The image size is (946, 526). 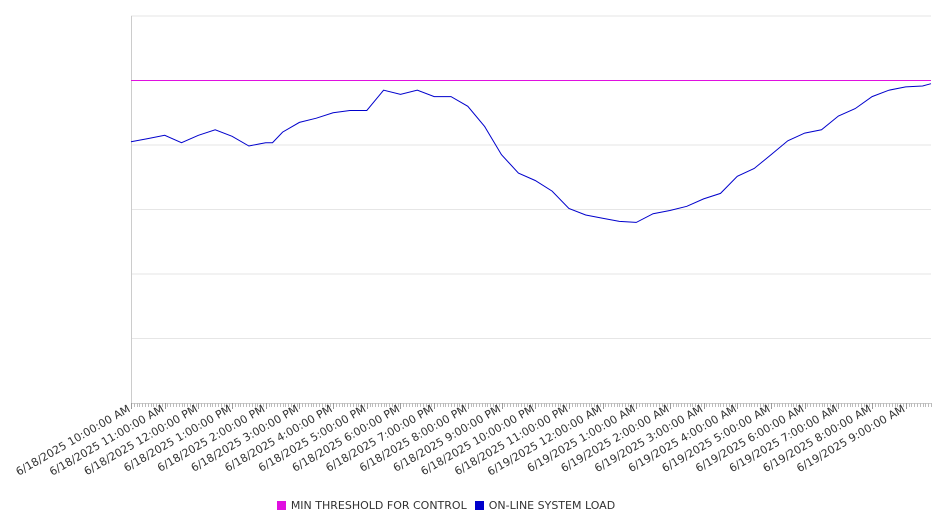 I want to click on x-axis-ticks, so click(x=531, y=406).